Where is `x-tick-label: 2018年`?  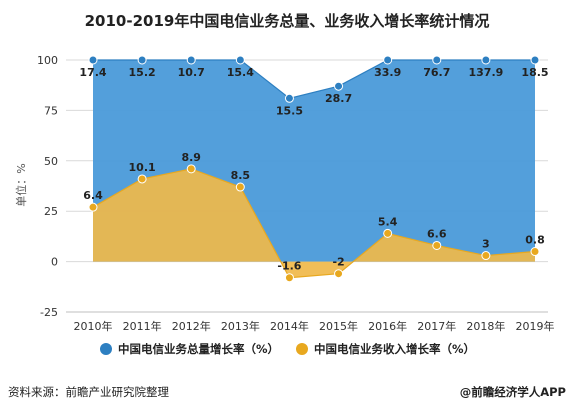
x-tick-label: 2018年 is located at coordinates (485, 326).